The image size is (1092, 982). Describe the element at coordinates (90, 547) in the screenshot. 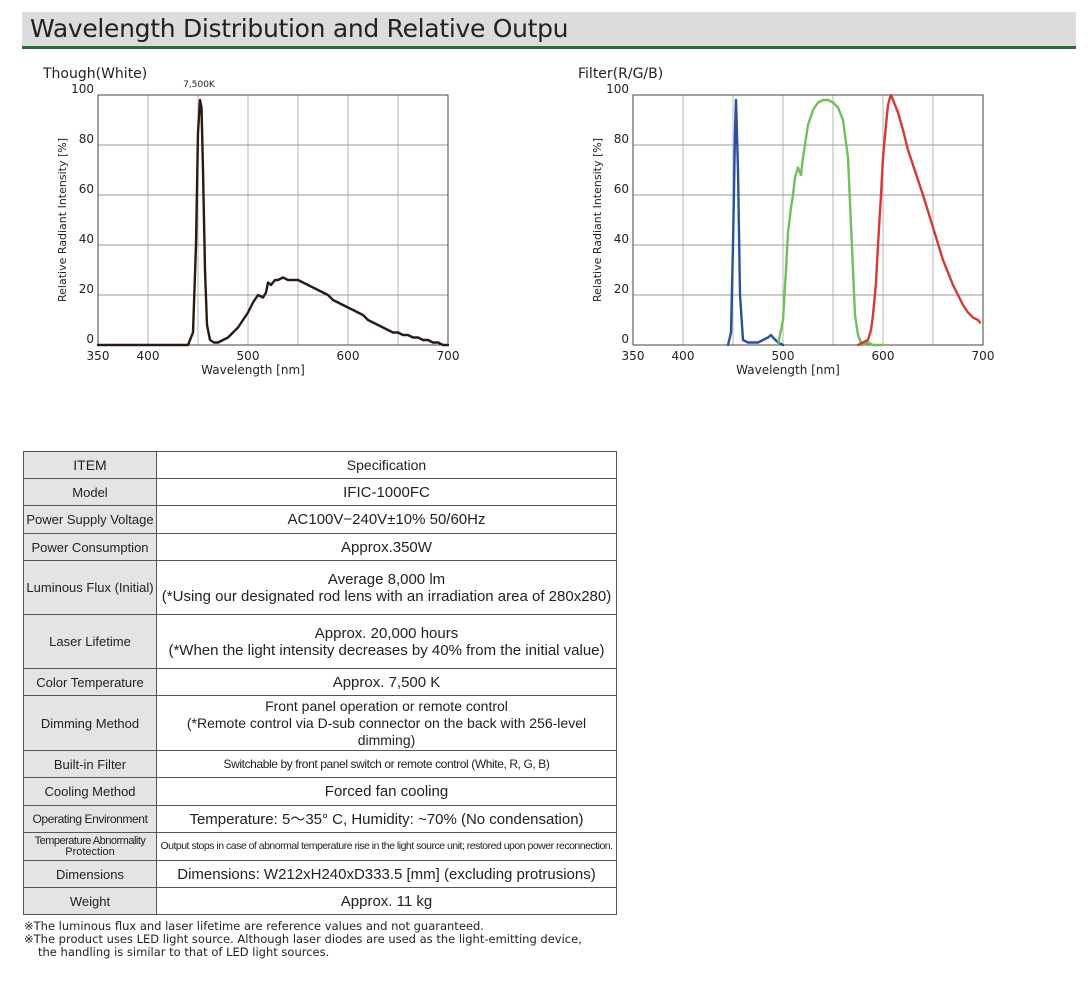

I see `row-item: Power Consumption` at that location.